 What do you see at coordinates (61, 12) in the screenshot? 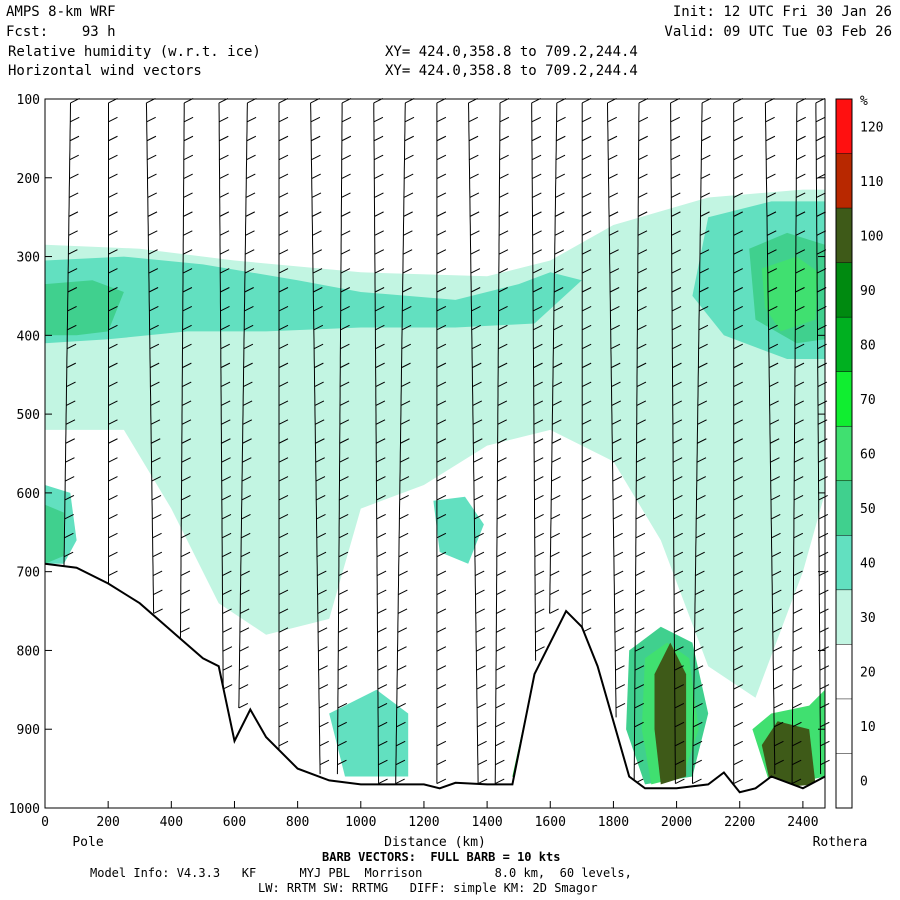
I see `model-title: AMPS 8-km WRF` at bounding box center [61, 12].